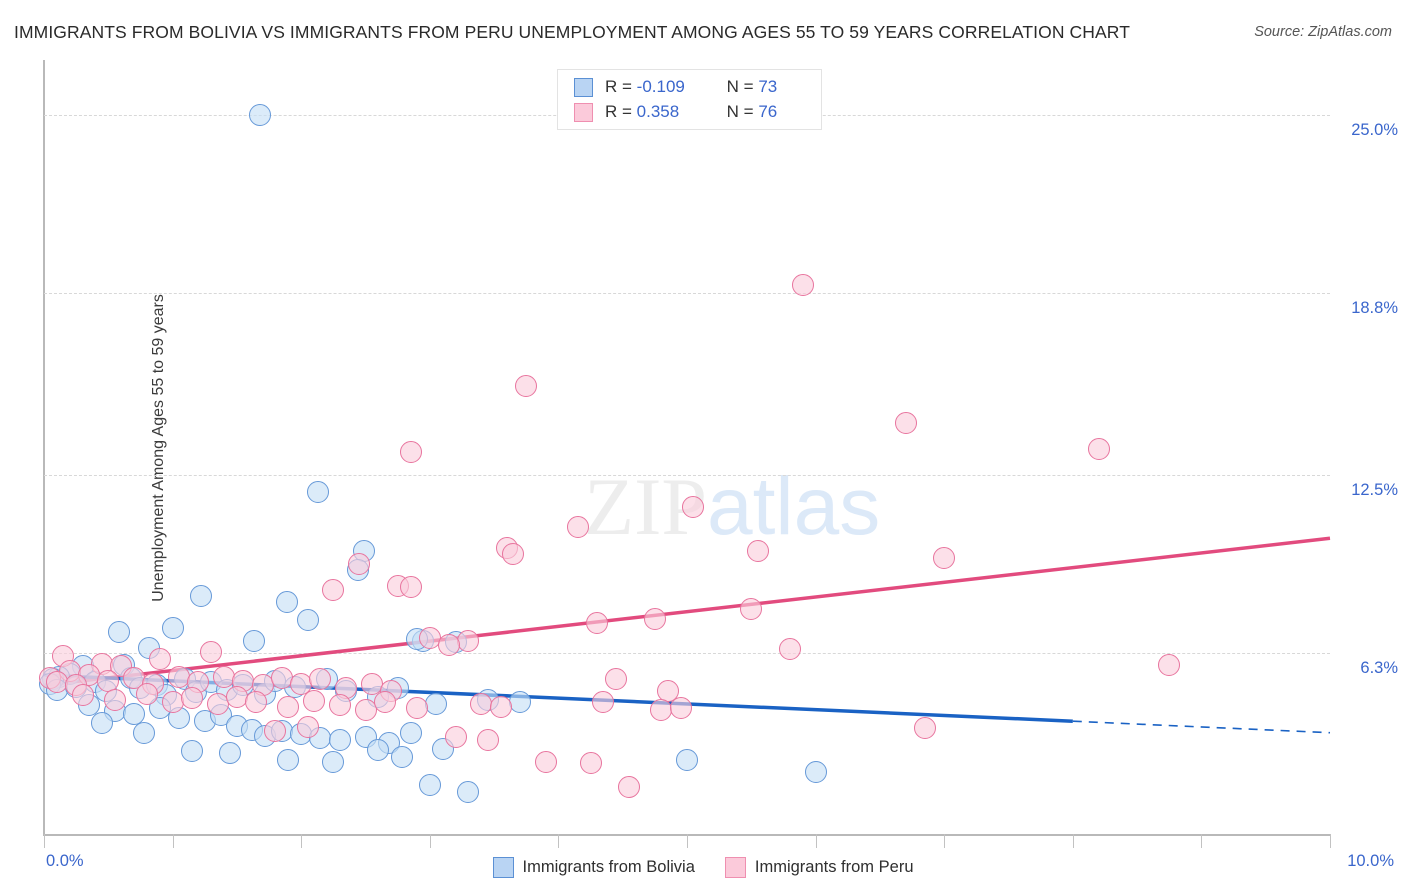 The width and height of the screenshot is (1406, 892). I want to click on x-axis-max-label: 10.0%, so click(1370, 861).